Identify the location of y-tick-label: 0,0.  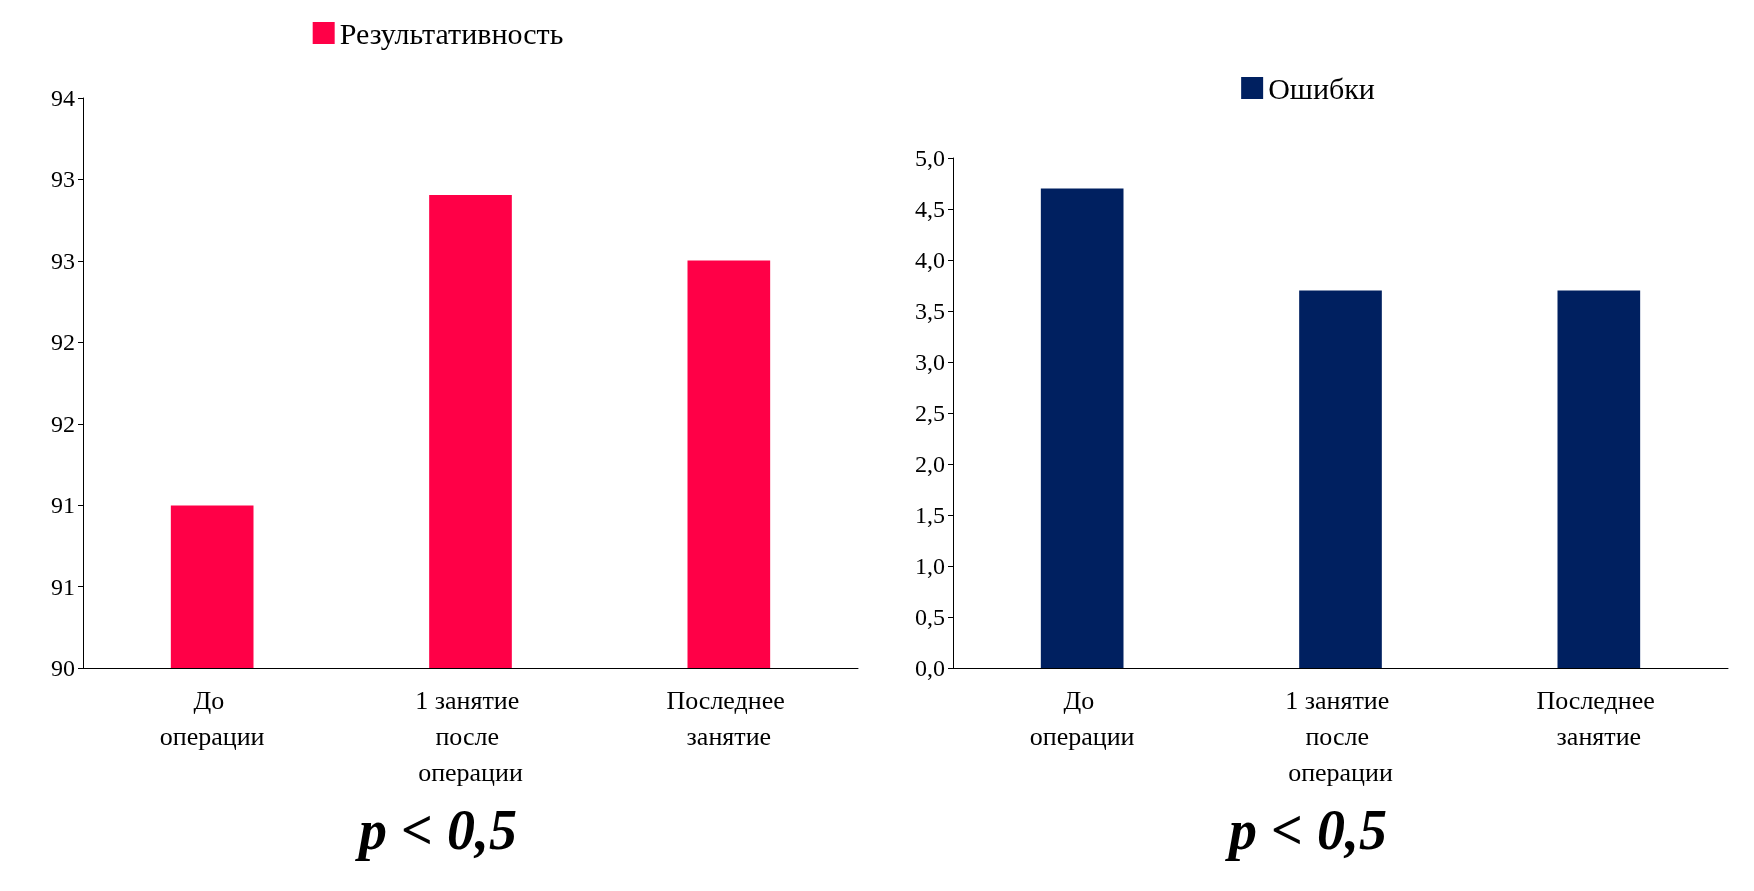
(930, 668).